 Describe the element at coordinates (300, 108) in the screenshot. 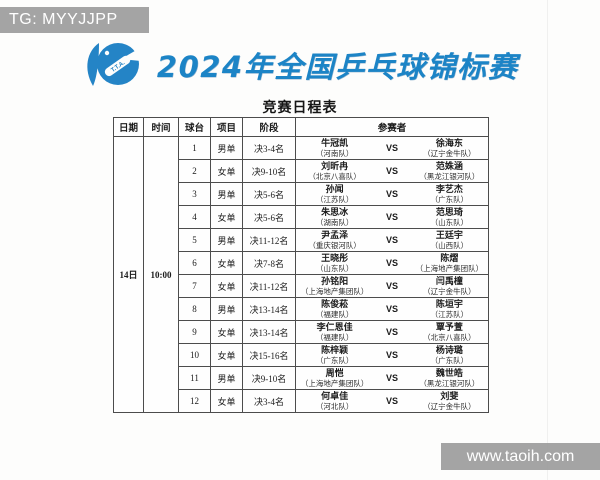

I see `schedule-subtitle: 竞赛日程表` at that location.